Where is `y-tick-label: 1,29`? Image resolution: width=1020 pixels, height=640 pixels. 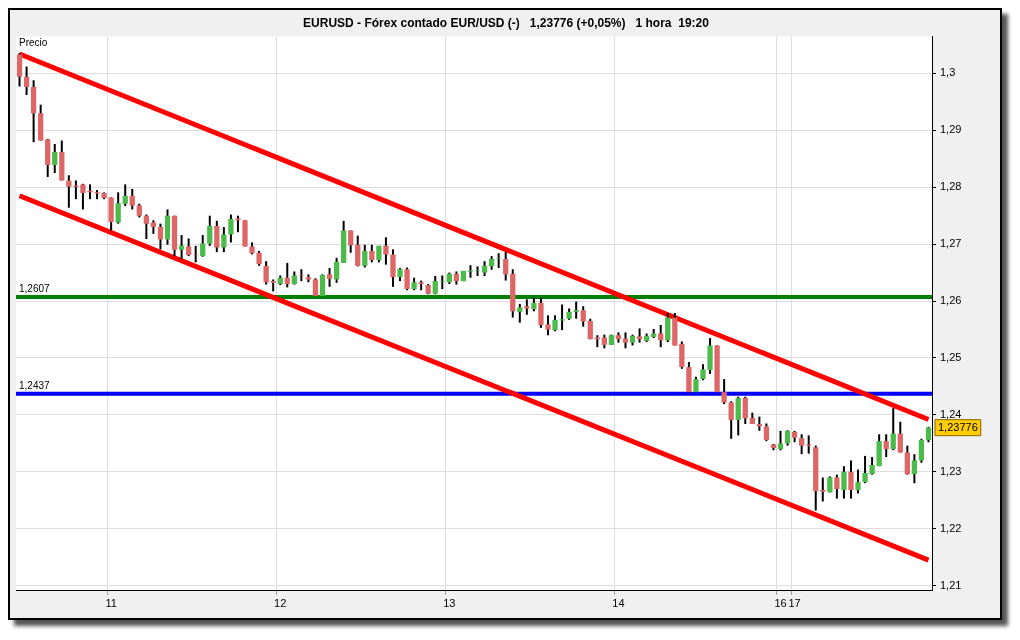 y-tick-label: 1,29 is located at coordinates (951, 129).